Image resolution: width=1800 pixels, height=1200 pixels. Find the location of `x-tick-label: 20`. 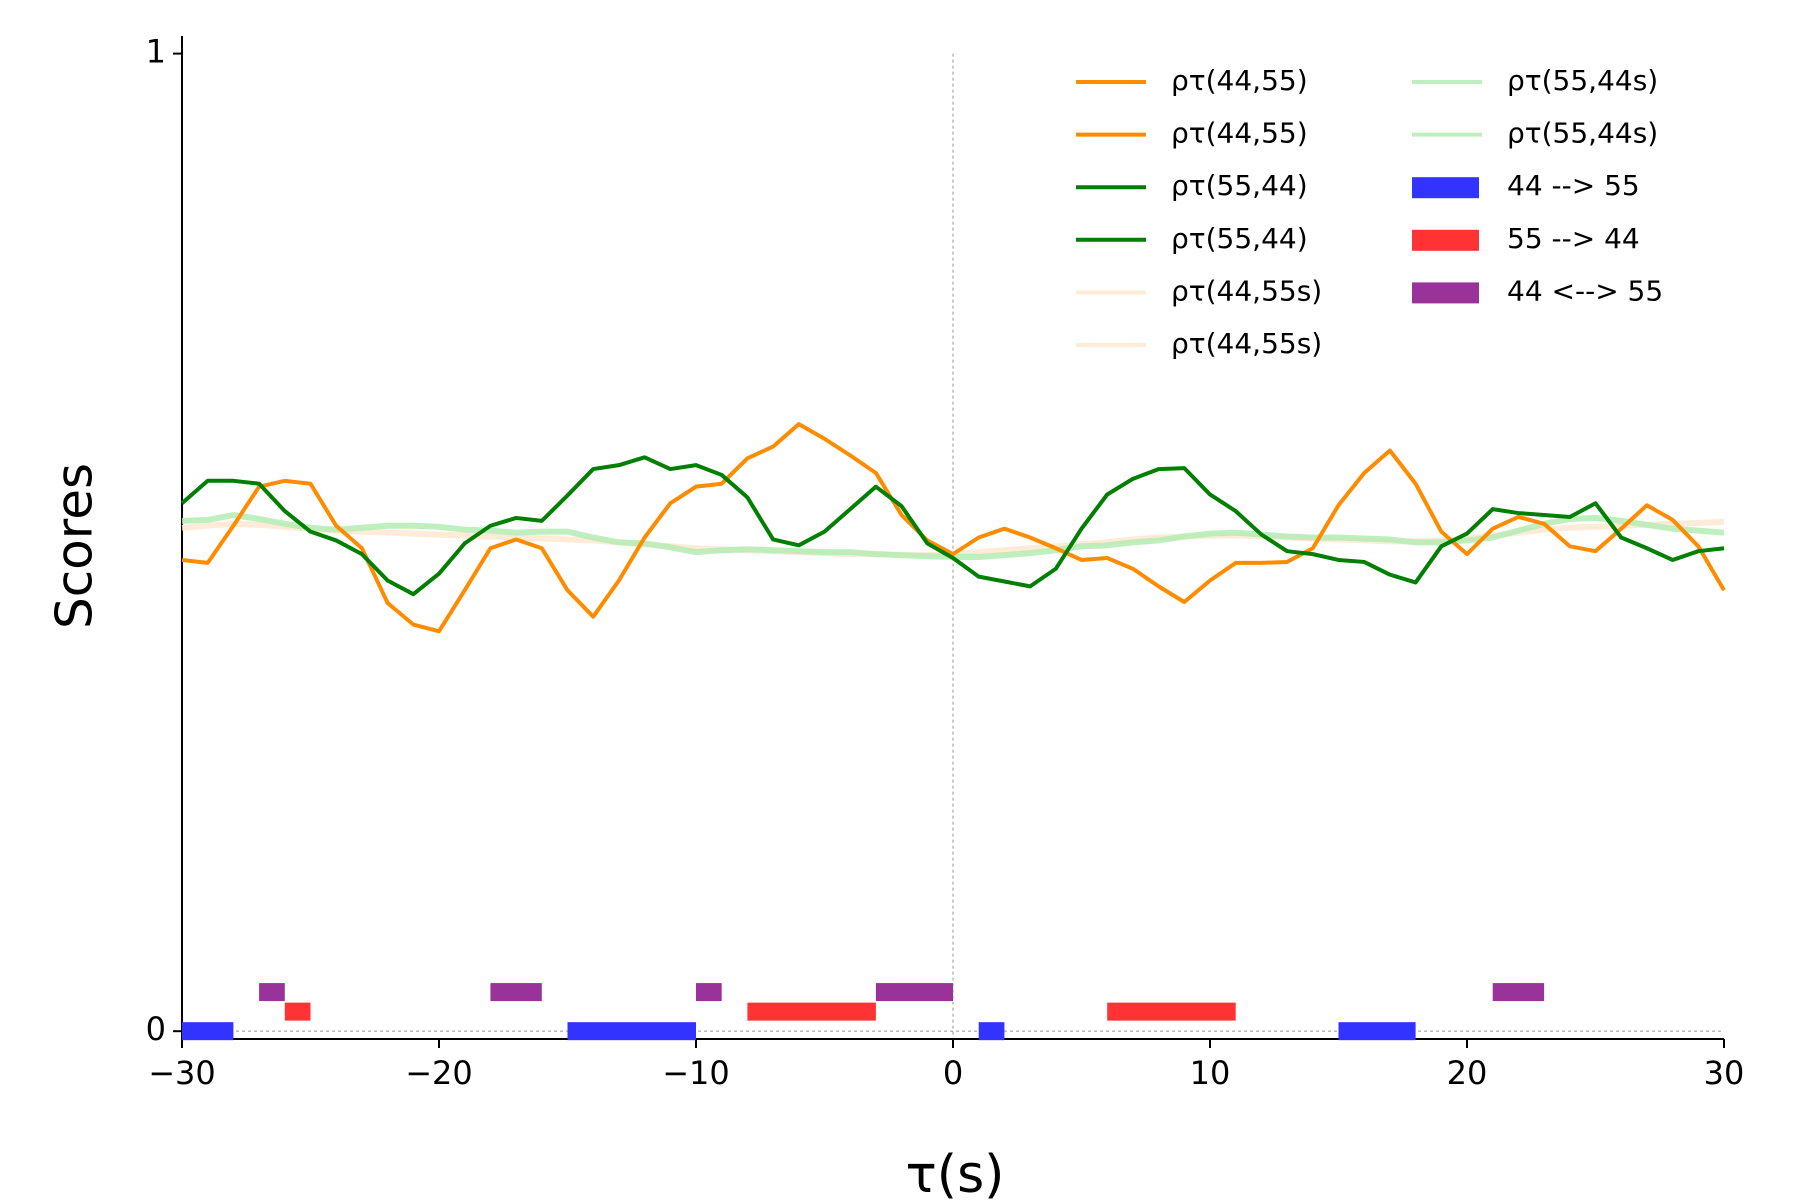

x-tick-label: 20 is located at coordinates (1467, 1073).